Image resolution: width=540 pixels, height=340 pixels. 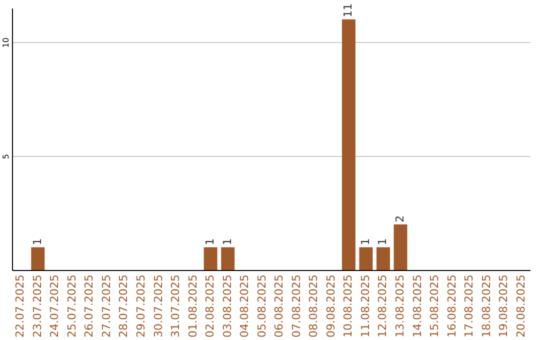 What do you see at coordinates (503, 306) in the screenshot?
I see `x-tick-label: 19.08.2025` at bounding box center [503, 306].